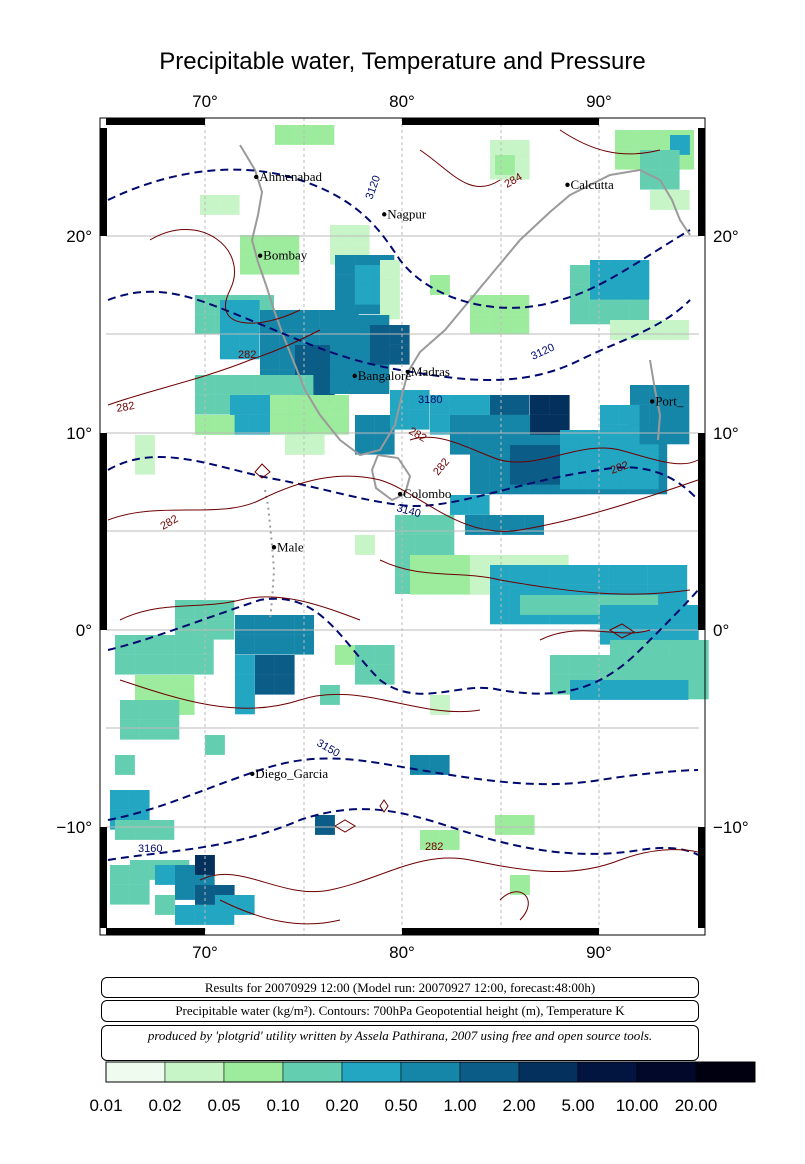 The width and height of the screenshot is (805, 1164). I want to click on lat-label-left: −10°, so click(74, 827).